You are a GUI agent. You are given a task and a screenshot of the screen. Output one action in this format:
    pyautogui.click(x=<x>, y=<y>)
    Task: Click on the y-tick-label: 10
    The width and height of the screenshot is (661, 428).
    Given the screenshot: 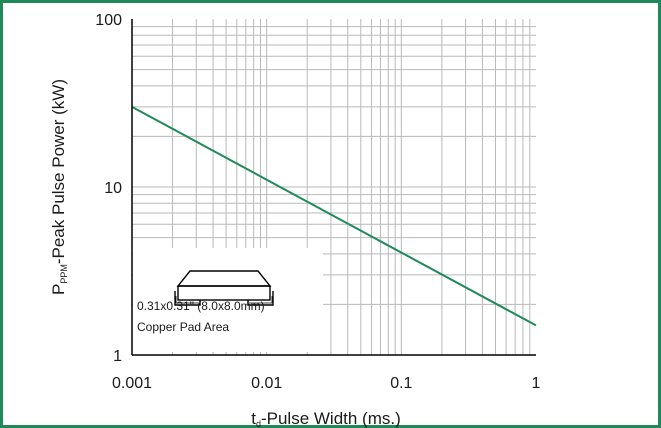 What is the action you would take?
    pyautogui.click(x=113, y=188)
    